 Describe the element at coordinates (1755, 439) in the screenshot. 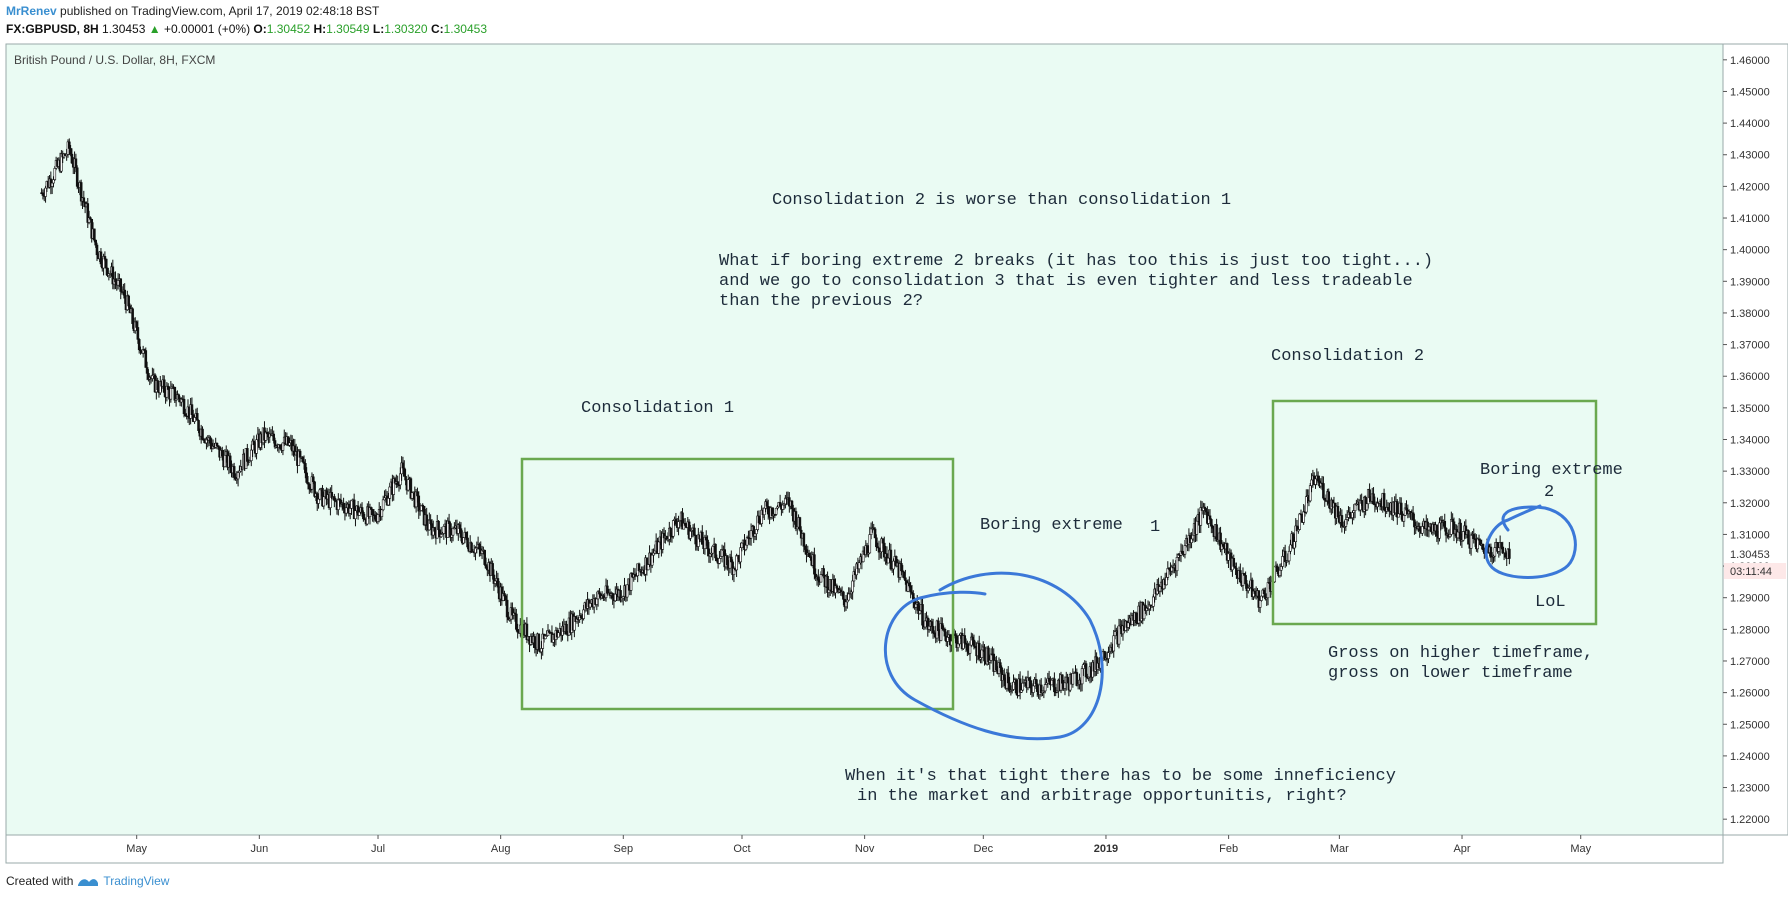

I see `price-axis` at that location.